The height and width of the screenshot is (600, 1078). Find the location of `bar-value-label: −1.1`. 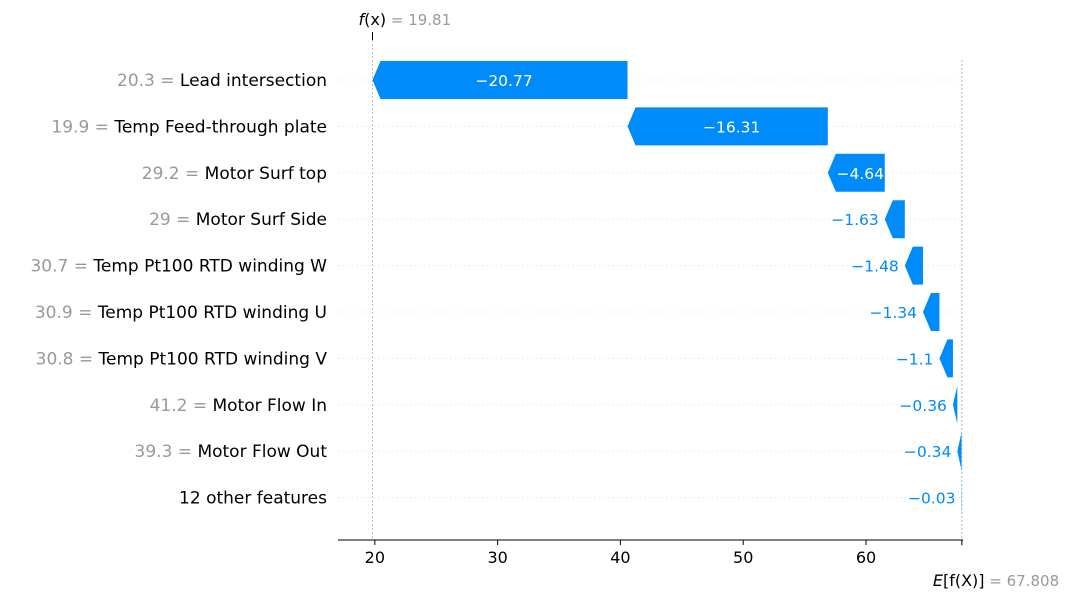

bar-value-label: −1.1 is located at coordinates (915, 359).